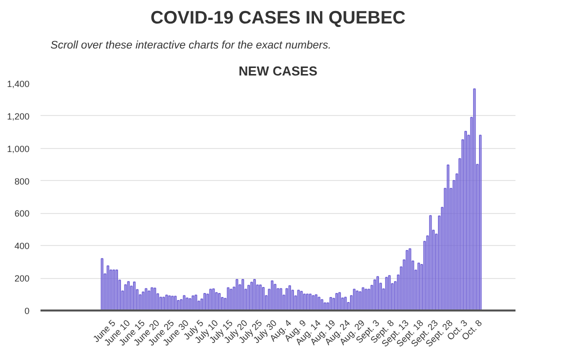 Image resolution: width=565 pixels, height=361 pixels. I want to click on y-tick-label: 1,400, so click(18, 84).